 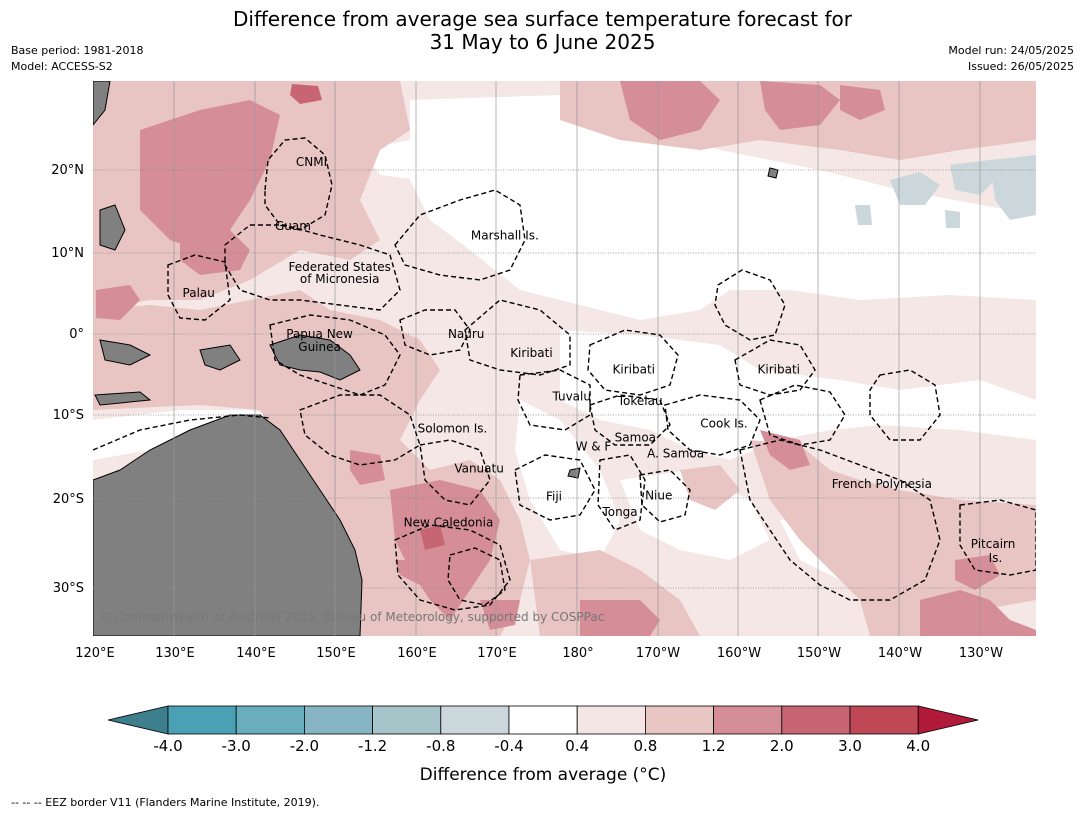 I want to click on lon-tick: 140°W, so click(x=900, y=653).